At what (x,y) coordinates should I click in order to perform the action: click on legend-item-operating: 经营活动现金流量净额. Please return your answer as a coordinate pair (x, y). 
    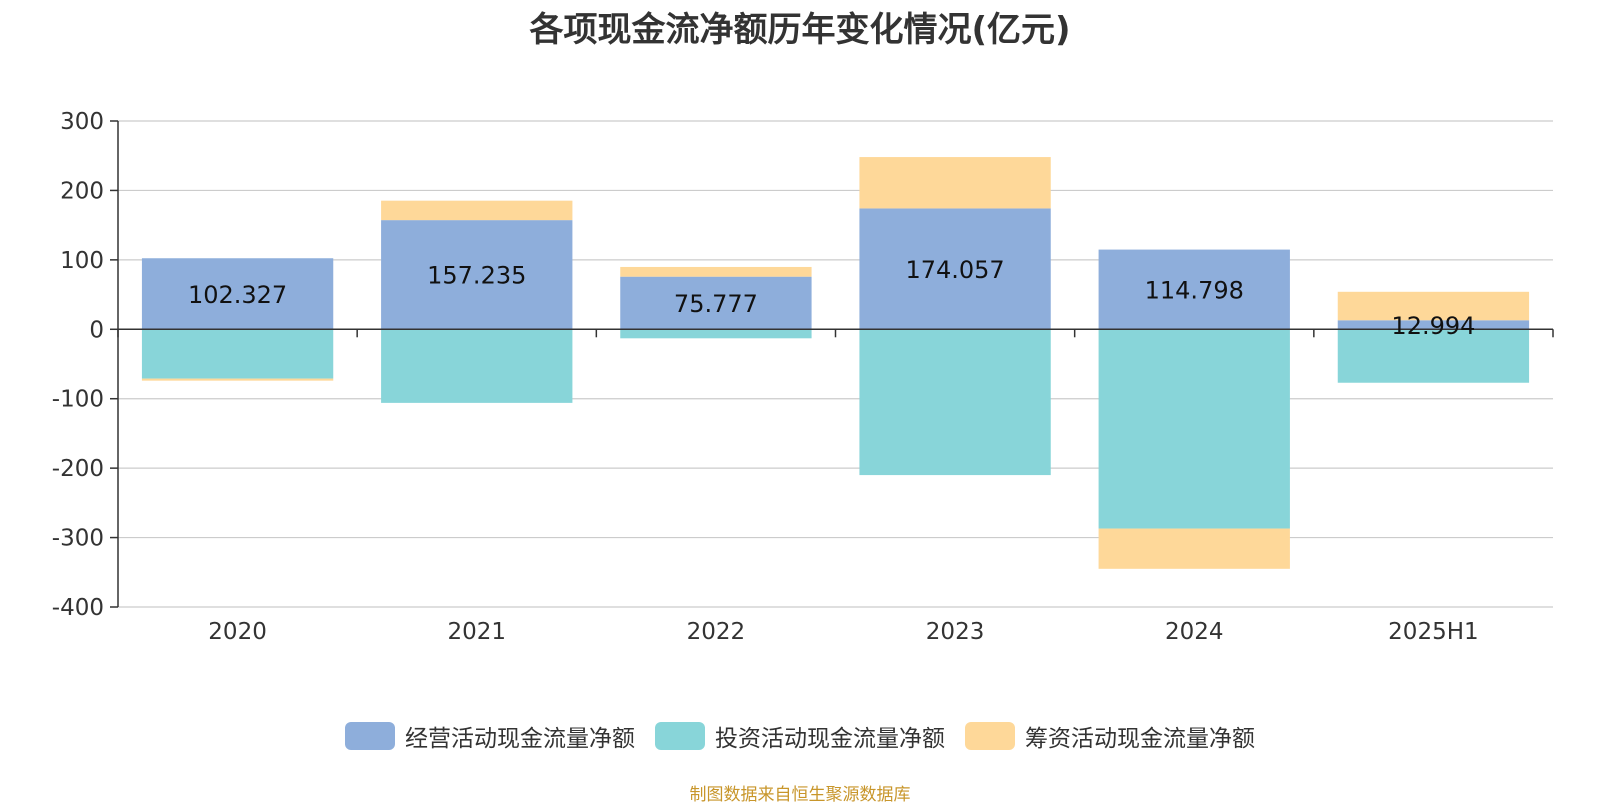
    Looking at the image, I should click on (490, 736).